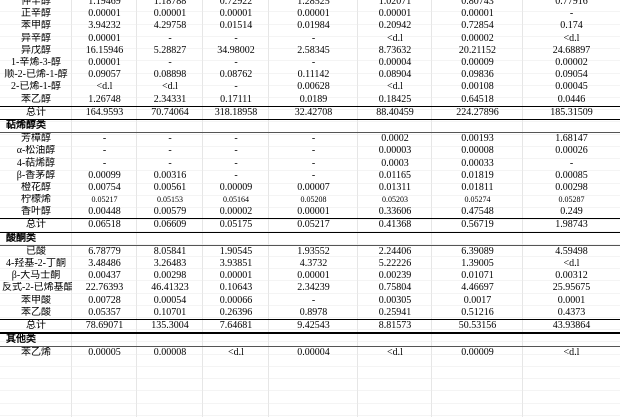 This screenshot has height=417, width=620. I want to click on value-cell: 43.93864, so click(571, 326).